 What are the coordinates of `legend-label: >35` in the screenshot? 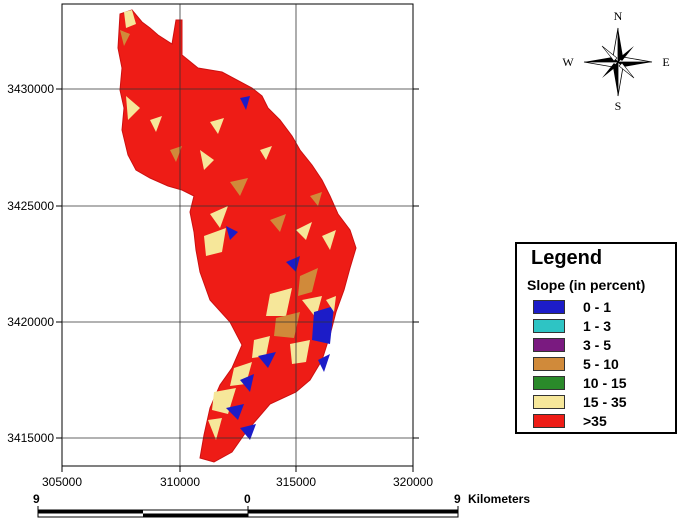 It's located at (595, 420).